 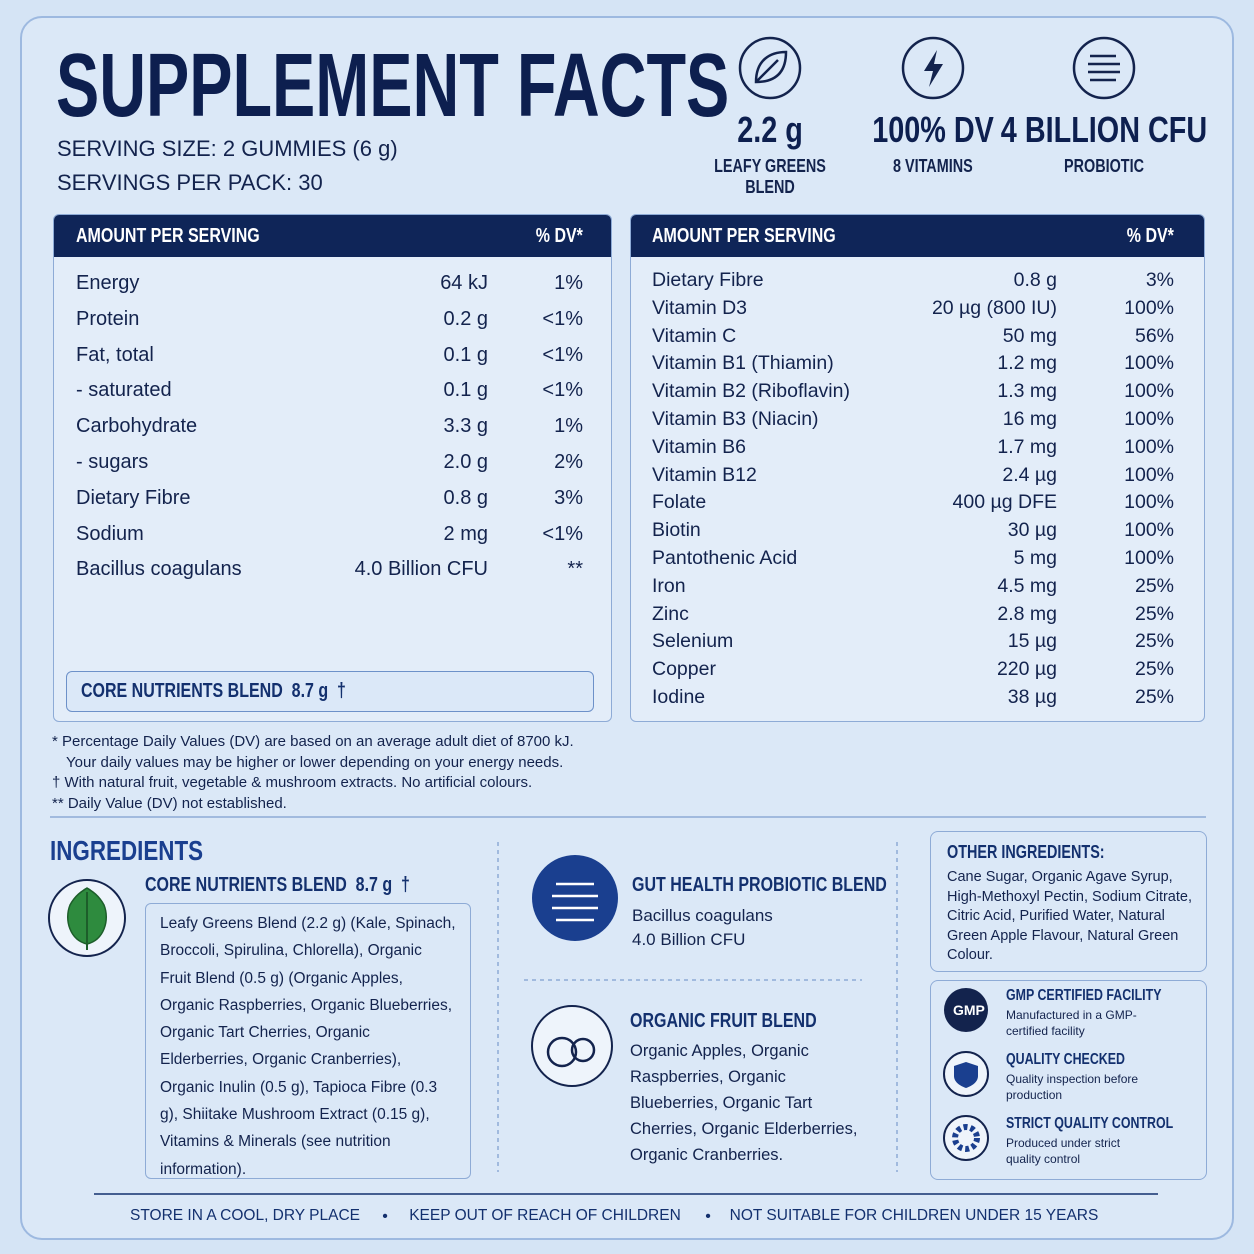 I want to click on nutrient-name: Vitamin B2 (Riboflavin), so click(x=751, y=391).